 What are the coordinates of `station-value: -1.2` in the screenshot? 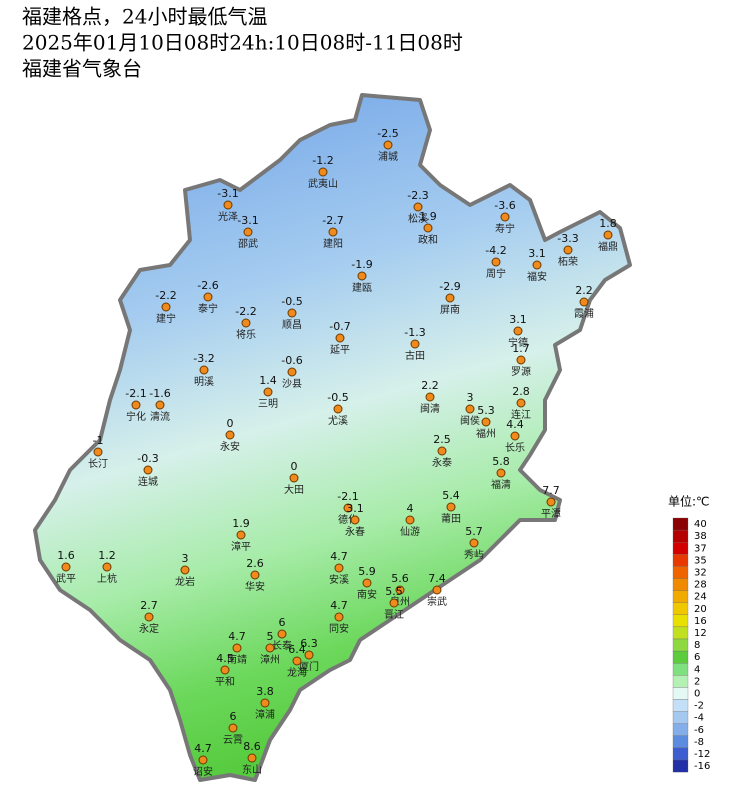 It's located at (322, 160).